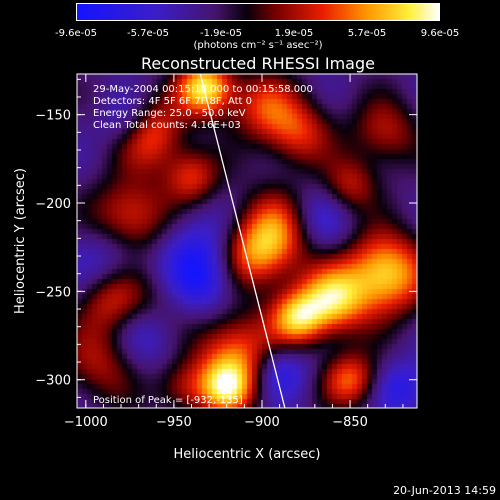 Image resolution: width=500 pixels, height=500 pixels. What do you see at coordinates (76, 33) in the screenshot?
I see `colorbar-tick-label: -9.6e-05` at bounding box center [76, 33].